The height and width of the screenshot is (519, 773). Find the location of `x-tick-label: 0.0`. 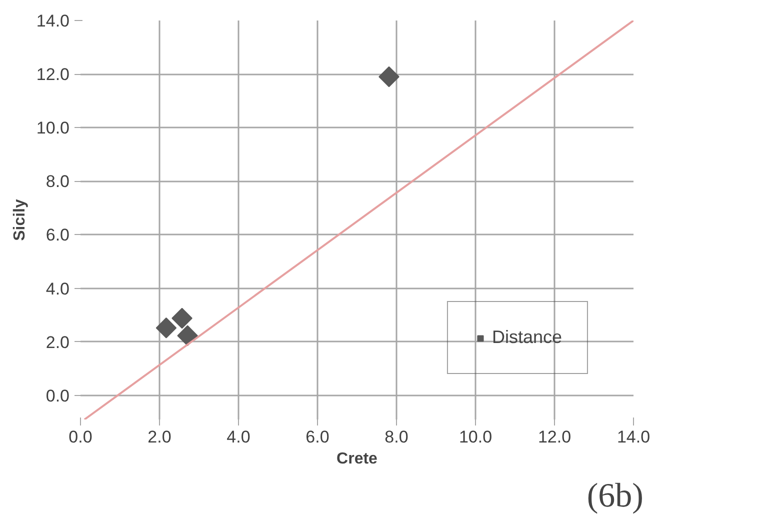

x-tick-label: 0.0 is located at coordinates (80, 437).